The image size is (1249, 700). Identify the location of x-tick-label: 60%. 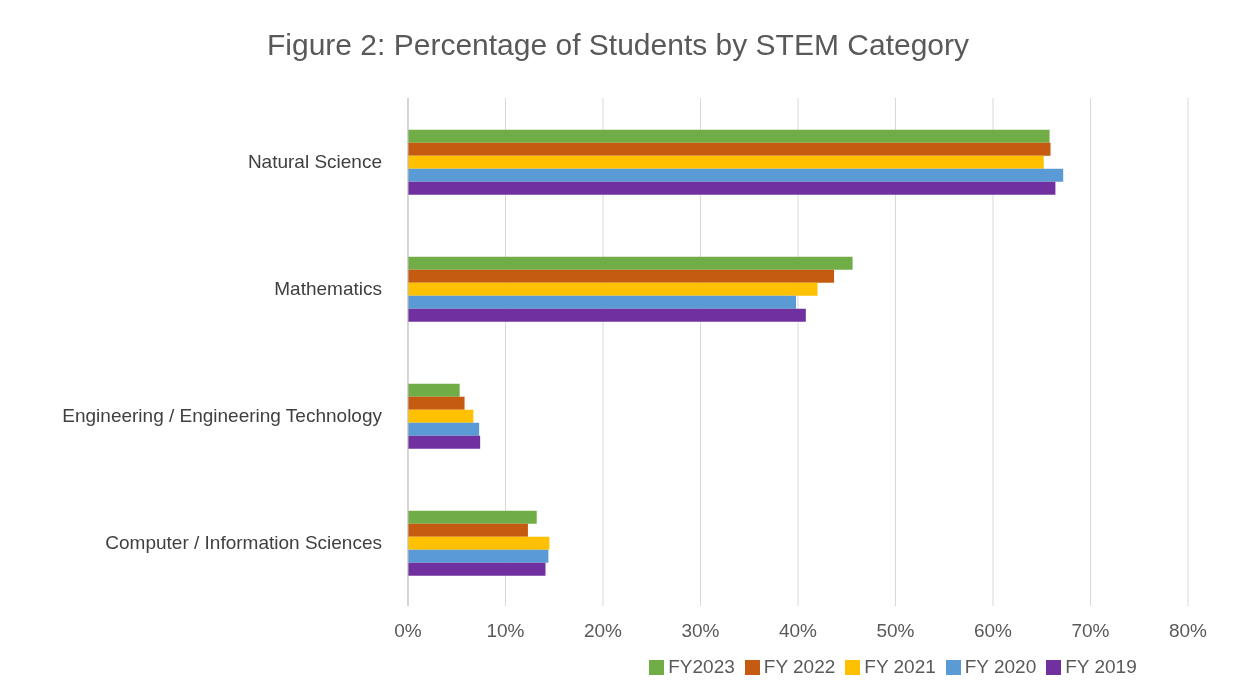
(993, 631).